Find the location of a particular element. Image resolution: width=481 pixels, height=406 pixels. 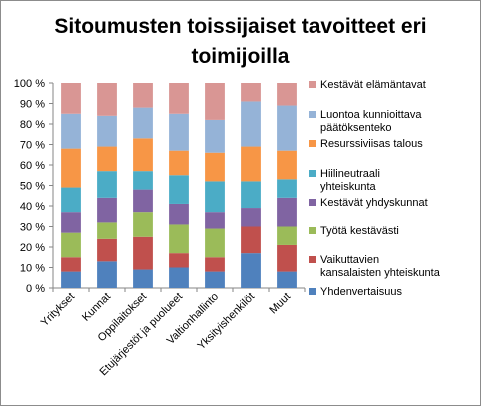

y-tick-label: 40 % is located at coordinates (32, 207).